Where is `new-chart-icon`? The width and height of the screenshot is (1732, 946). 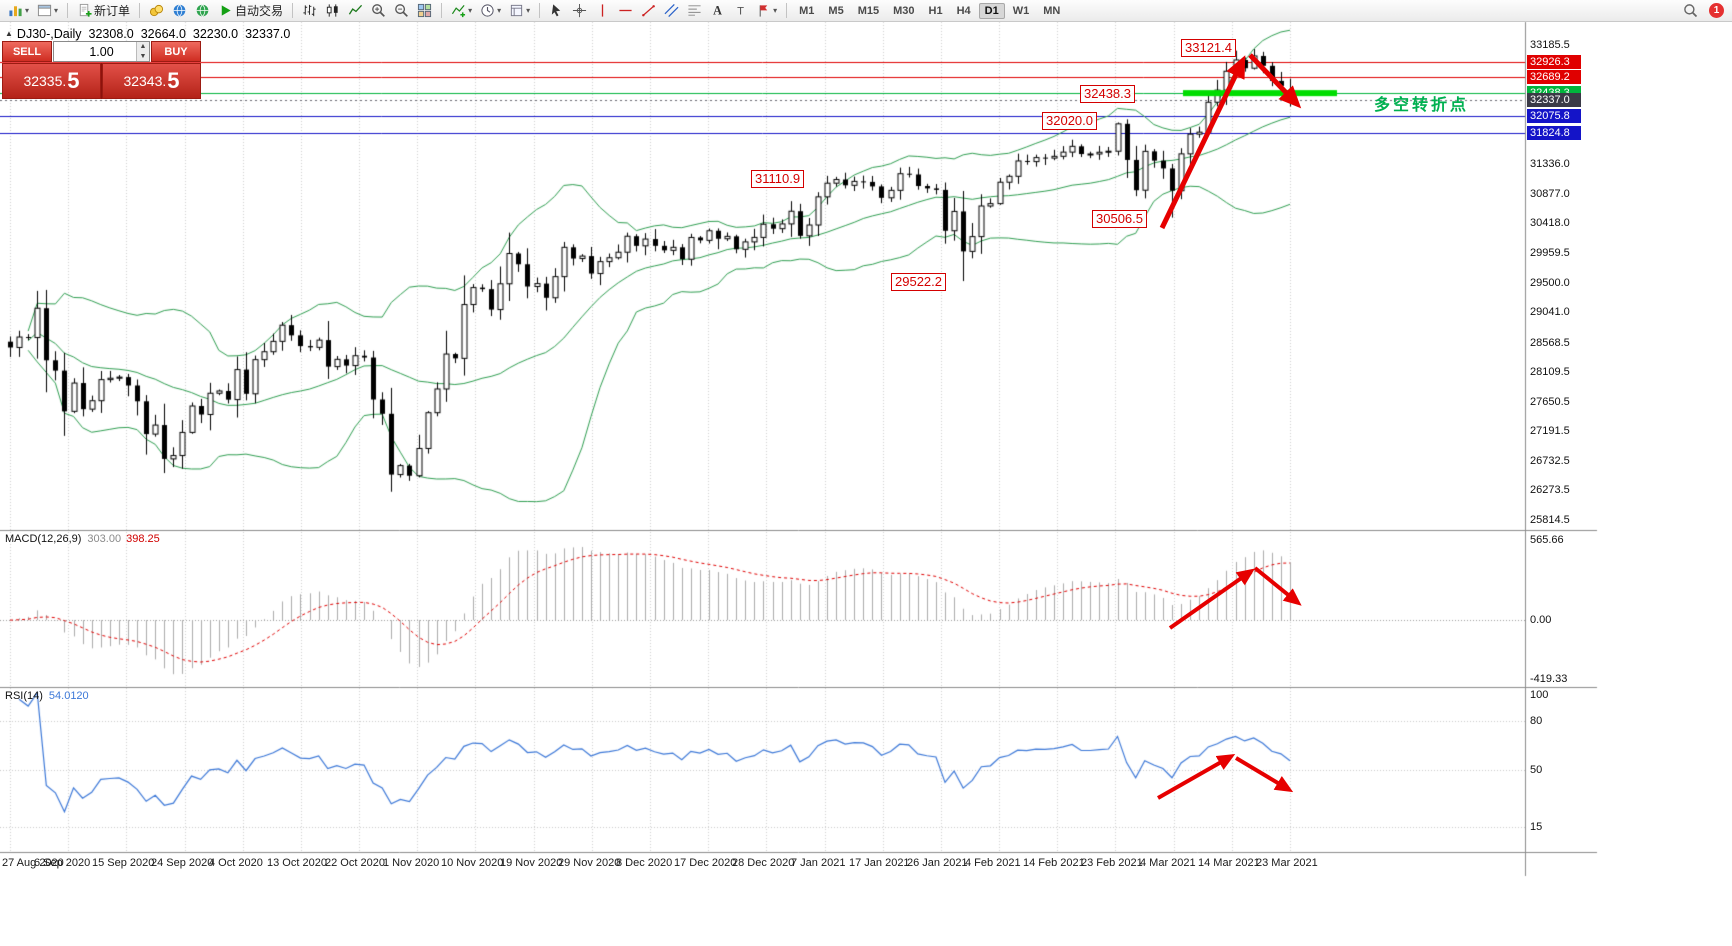 new-chart-icon is located at coordinates (15, 10).